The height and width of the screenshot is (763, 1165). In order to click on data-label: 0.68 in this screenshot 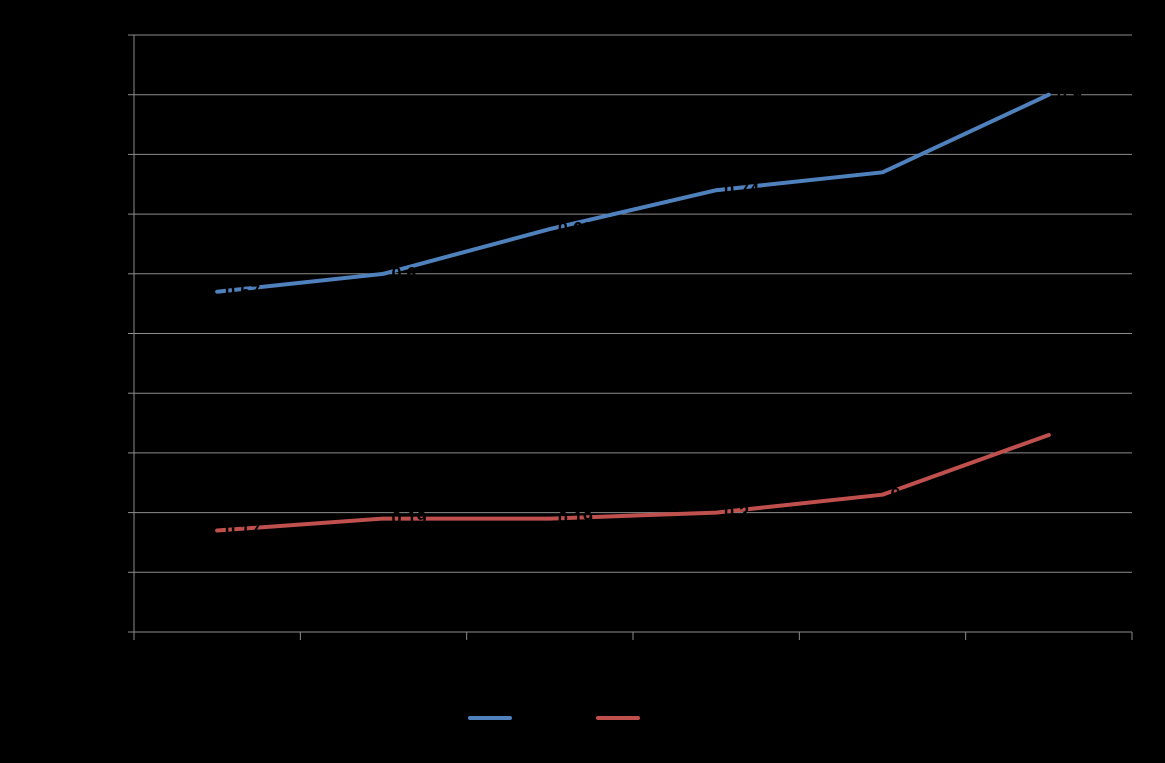, I will do `click(575, 229)`.